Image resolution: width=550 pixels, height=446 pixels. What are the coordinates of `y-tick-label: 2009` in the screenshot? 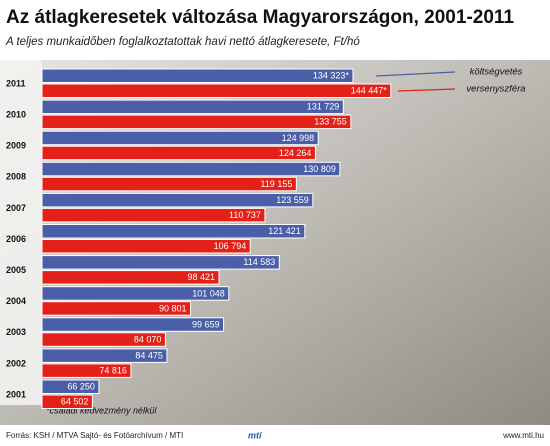 It's located at (16, 146).